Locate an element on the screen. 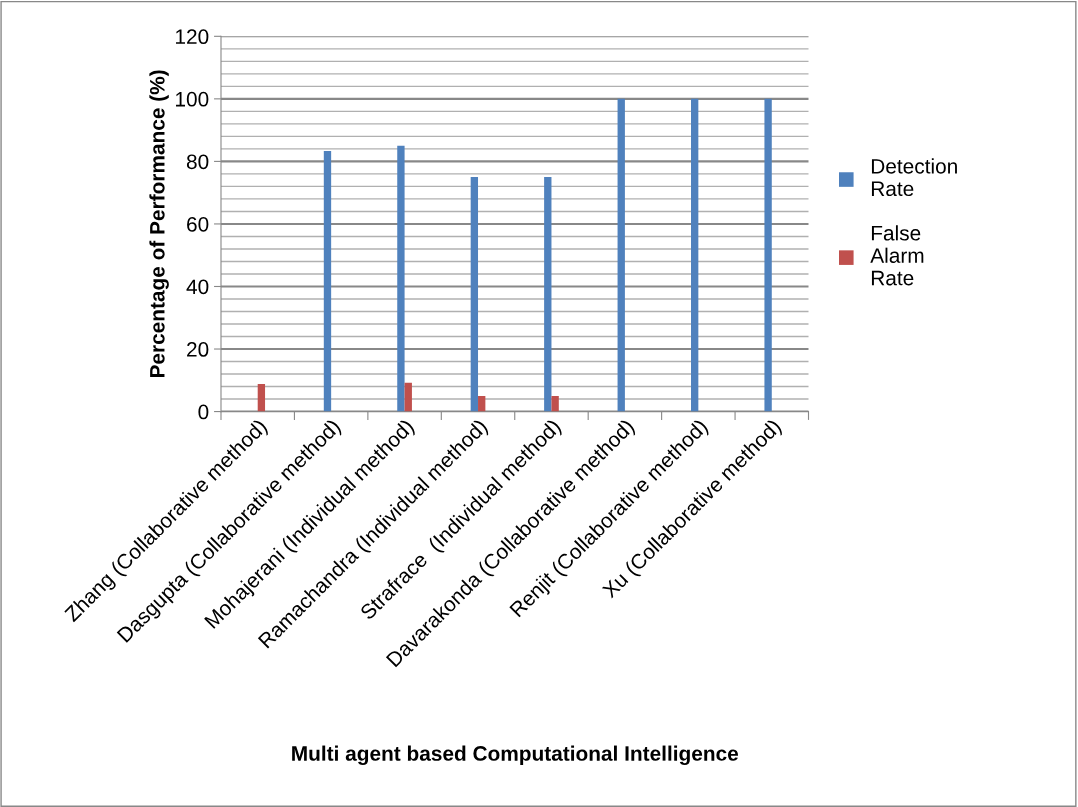  y-tick-label: 60 is located at coordinates (198, 224).